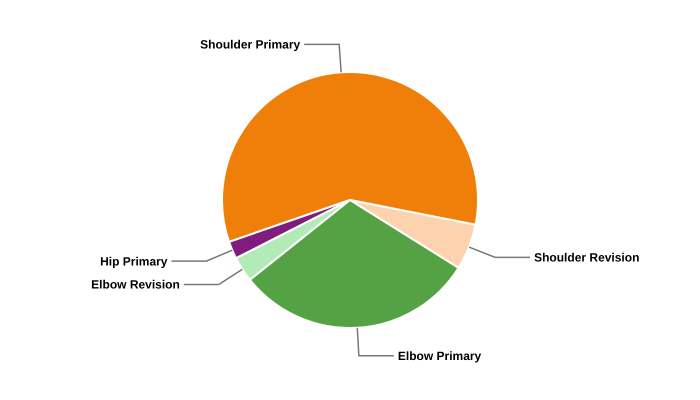 This screenshot has width=700, height=400. I want to click on slice-label: Elbow Revision, so click(135, 285).